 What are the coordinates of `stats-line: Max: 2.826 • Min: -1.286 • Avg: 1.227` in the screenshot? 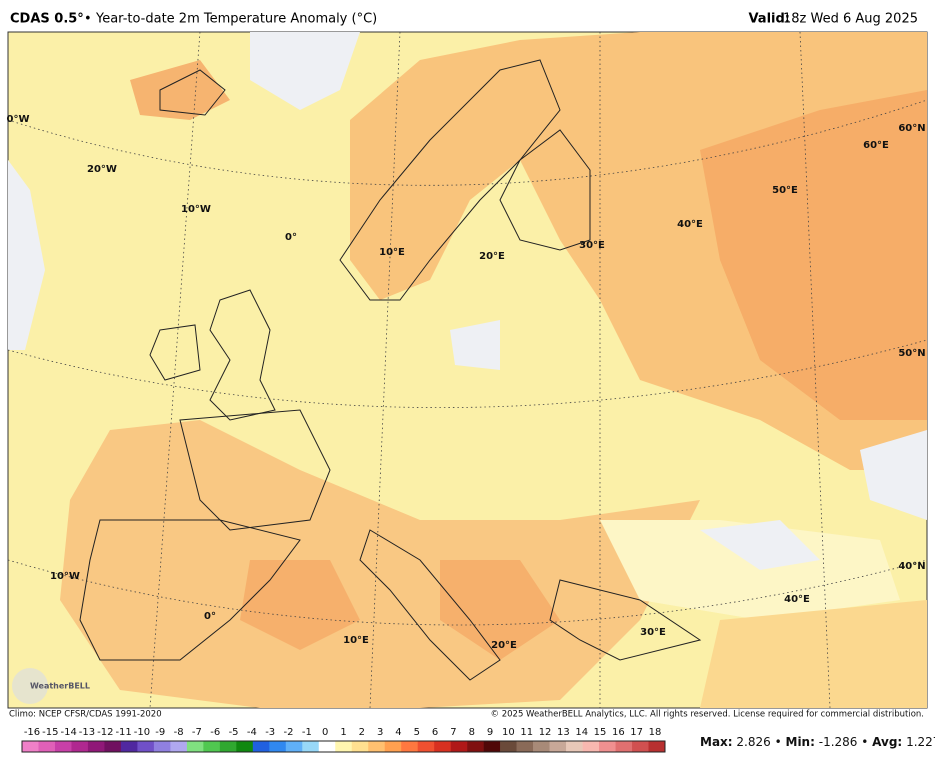 It's located at (817, 742).